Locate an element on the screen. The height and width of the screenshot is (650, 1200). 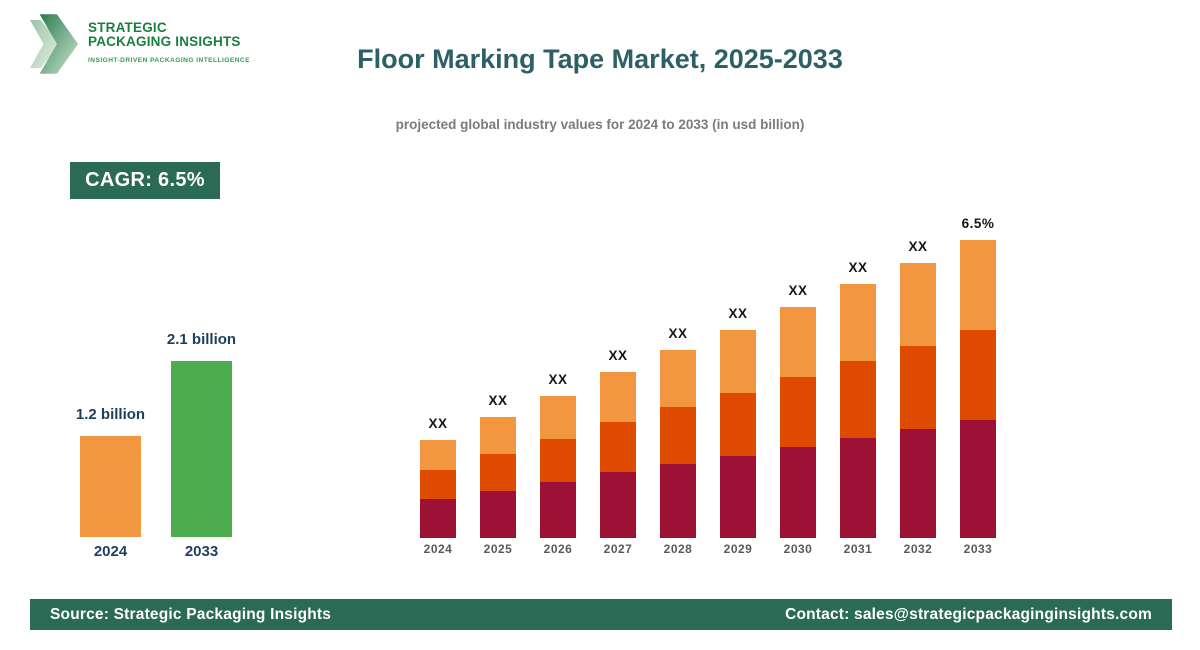
forecast-year-label: 2033 is located at coordinates (978, 549).